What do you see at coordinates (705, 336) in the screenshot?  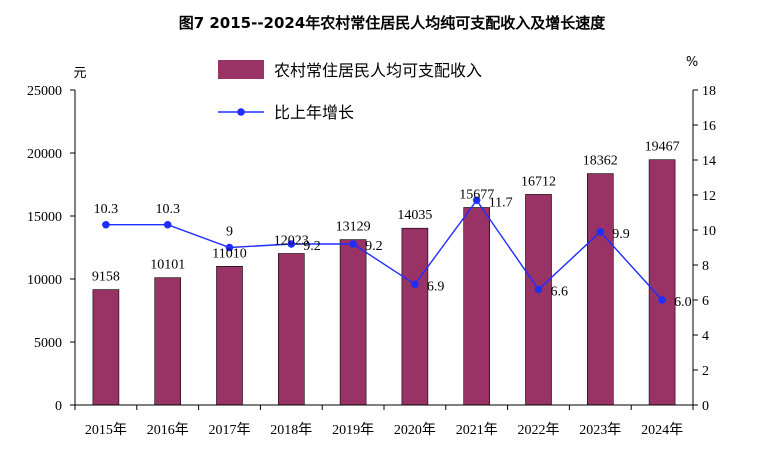 I see `right-tick-label-2: 4` at bounding box center [705, 336].